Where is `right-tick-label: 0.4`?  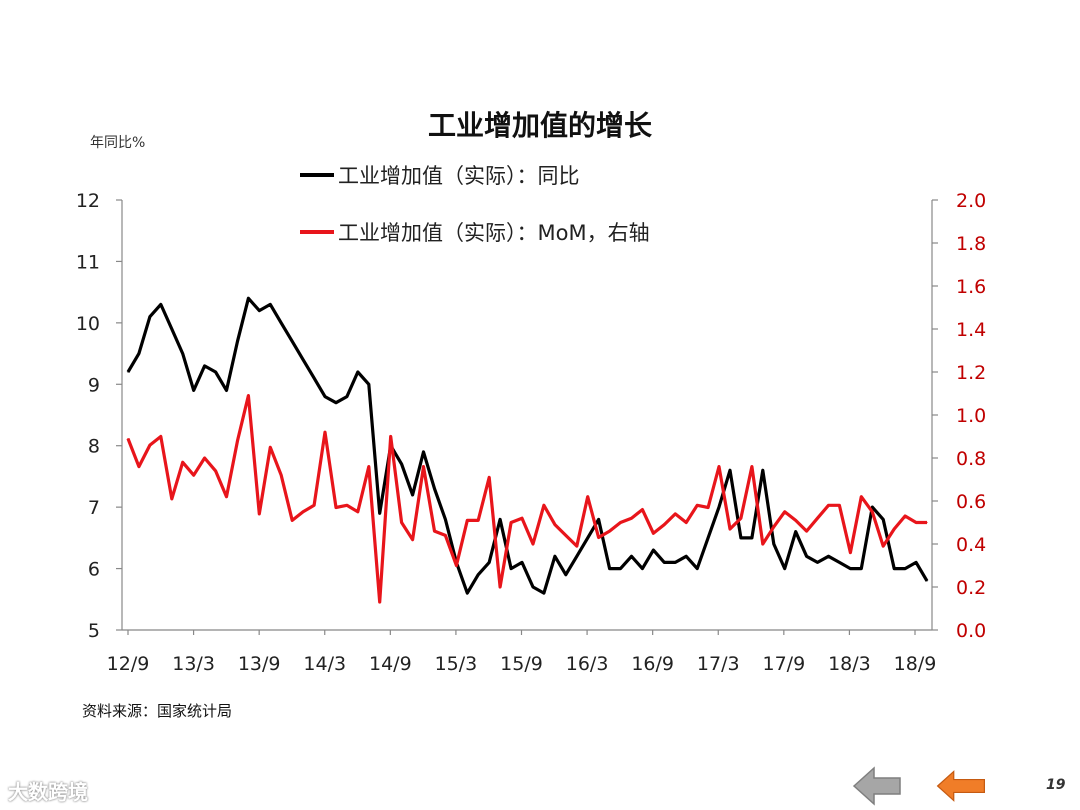 right-tick-label: 0.4 is located at coordinates (971, 545).